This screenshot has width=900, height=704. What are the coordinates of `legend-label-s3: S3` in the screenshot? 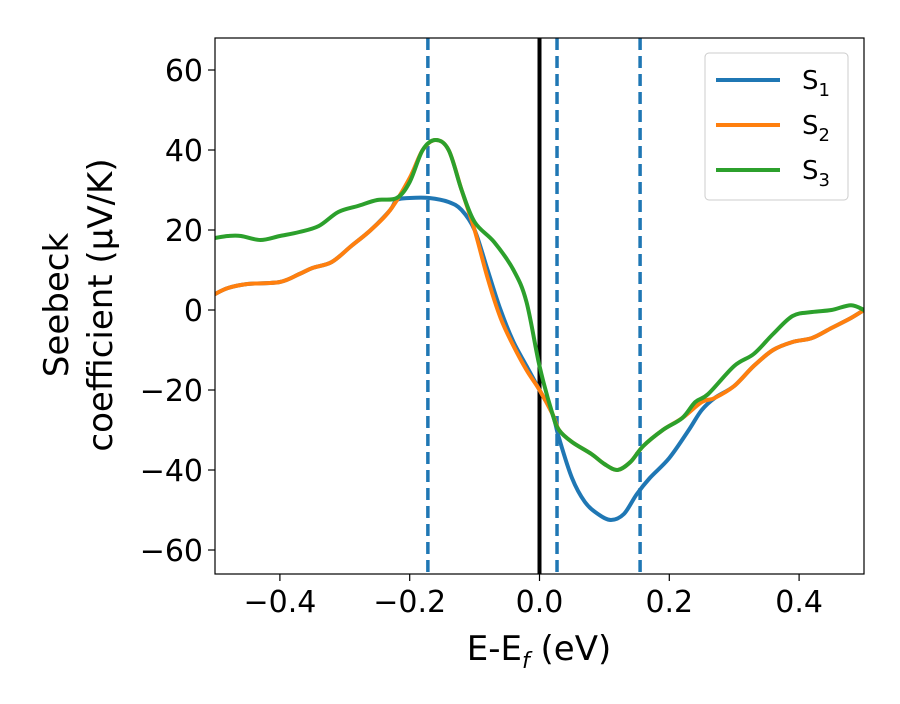 It's located at (816, 173).